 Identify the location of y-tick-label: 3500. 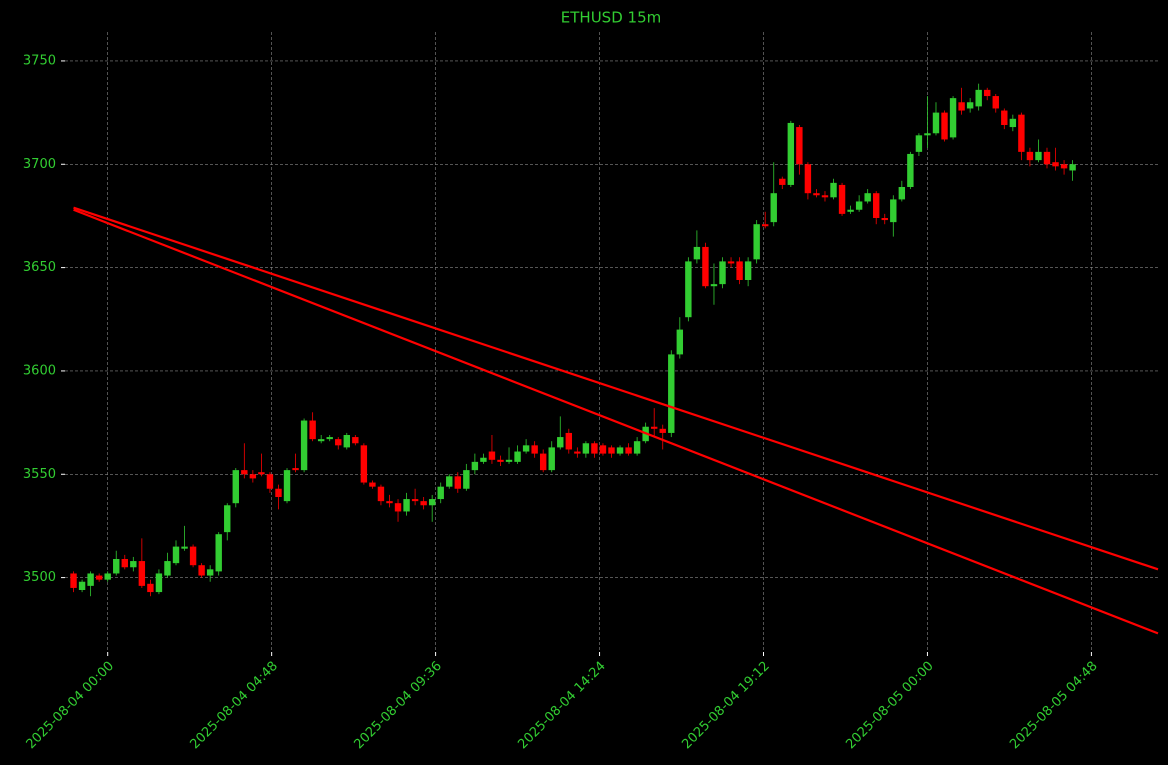
(39, 577).